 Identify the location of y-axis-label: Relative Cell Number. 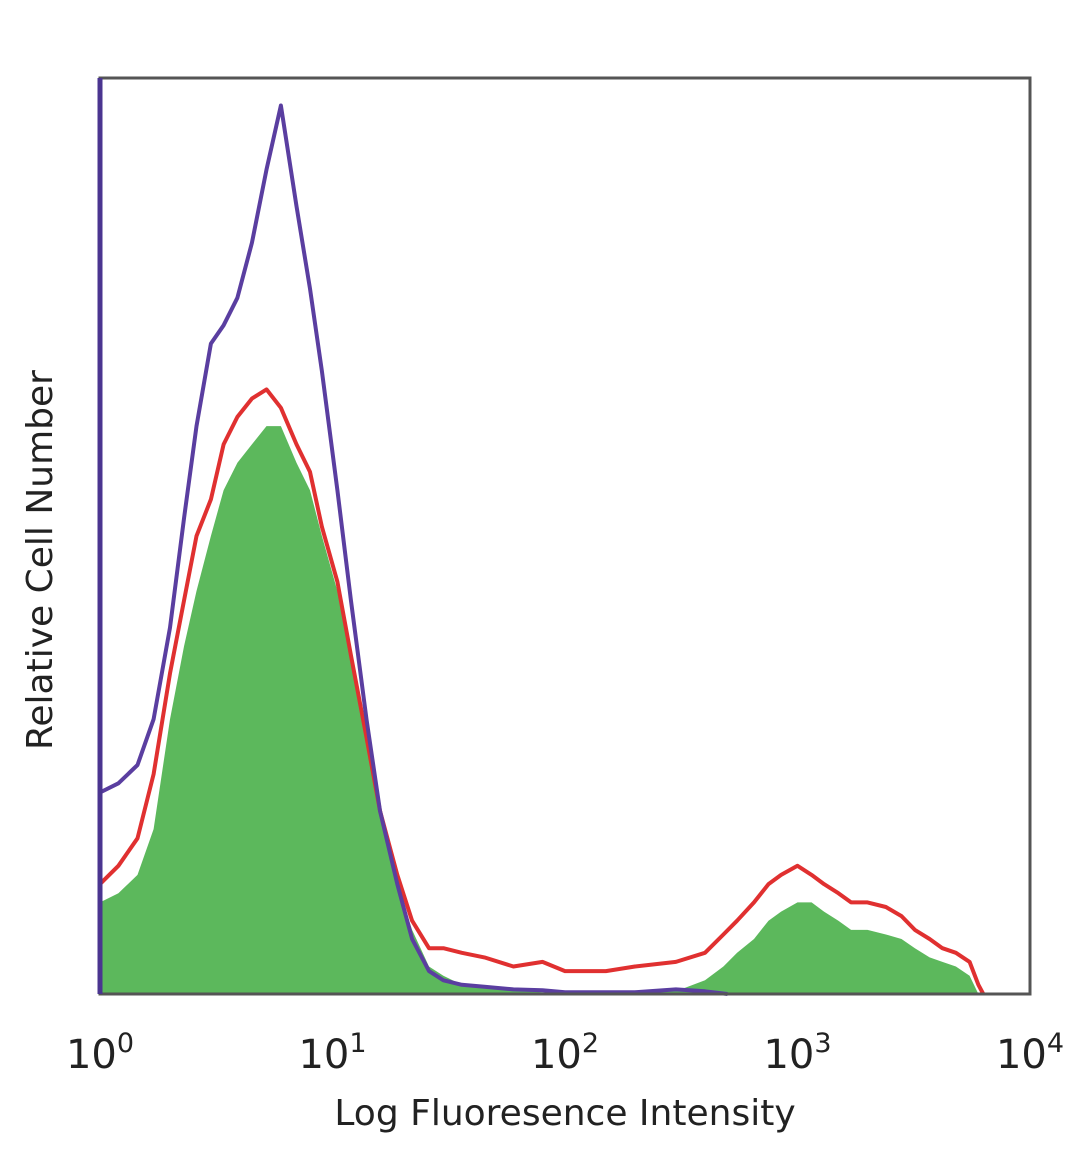
(40, 560).